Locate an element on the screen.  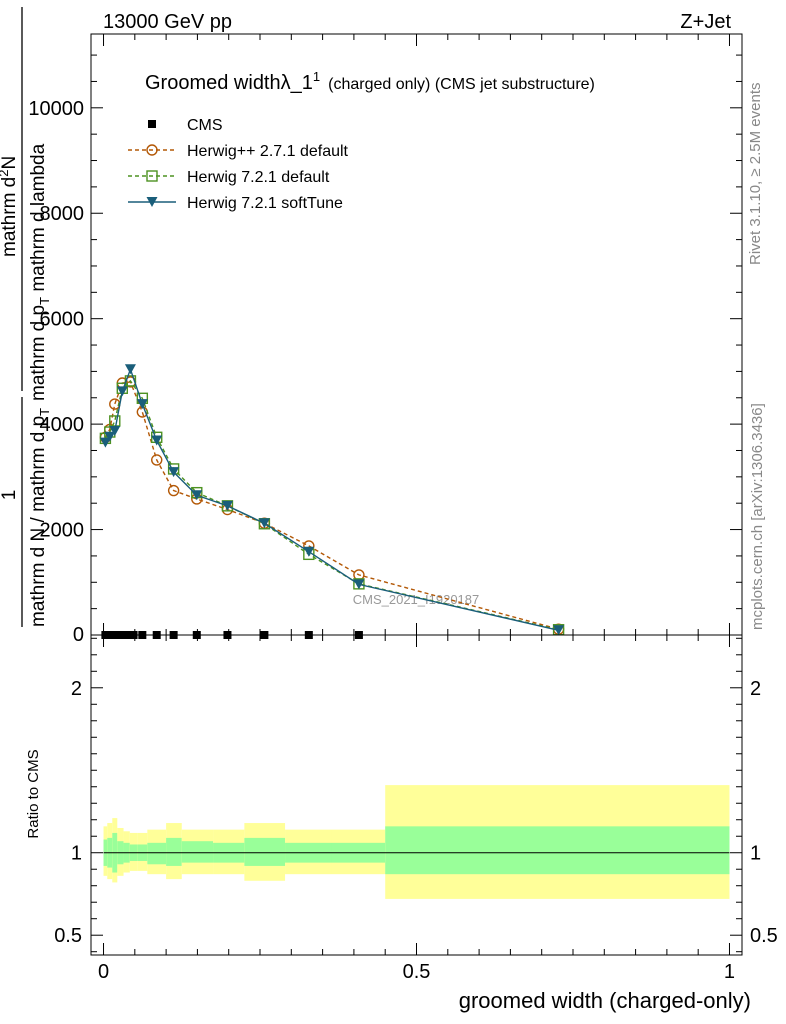
main-ytick-label: 0 is located at coordinates (78, 635).